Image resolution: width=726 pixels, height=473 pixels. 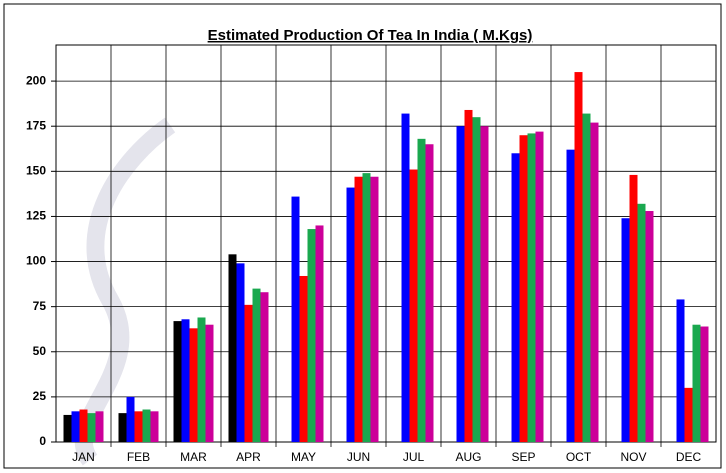 What do you see at coordinates (248, 457) in the screenshot?
I see `x-tick-label: APR` at bounding box center [248, 457].